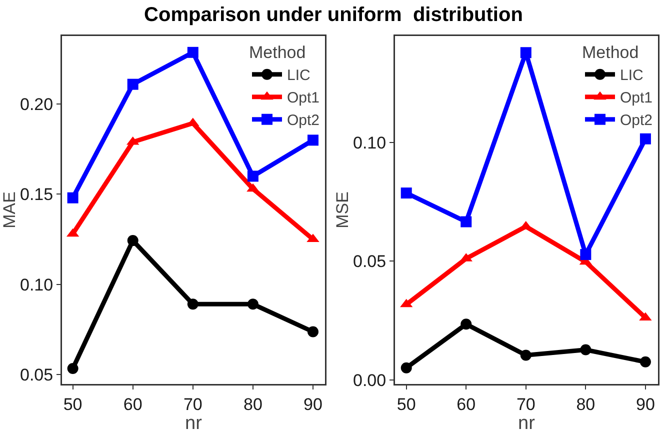  I want to click on y-tick-label: 0.20, so click(37, 104).